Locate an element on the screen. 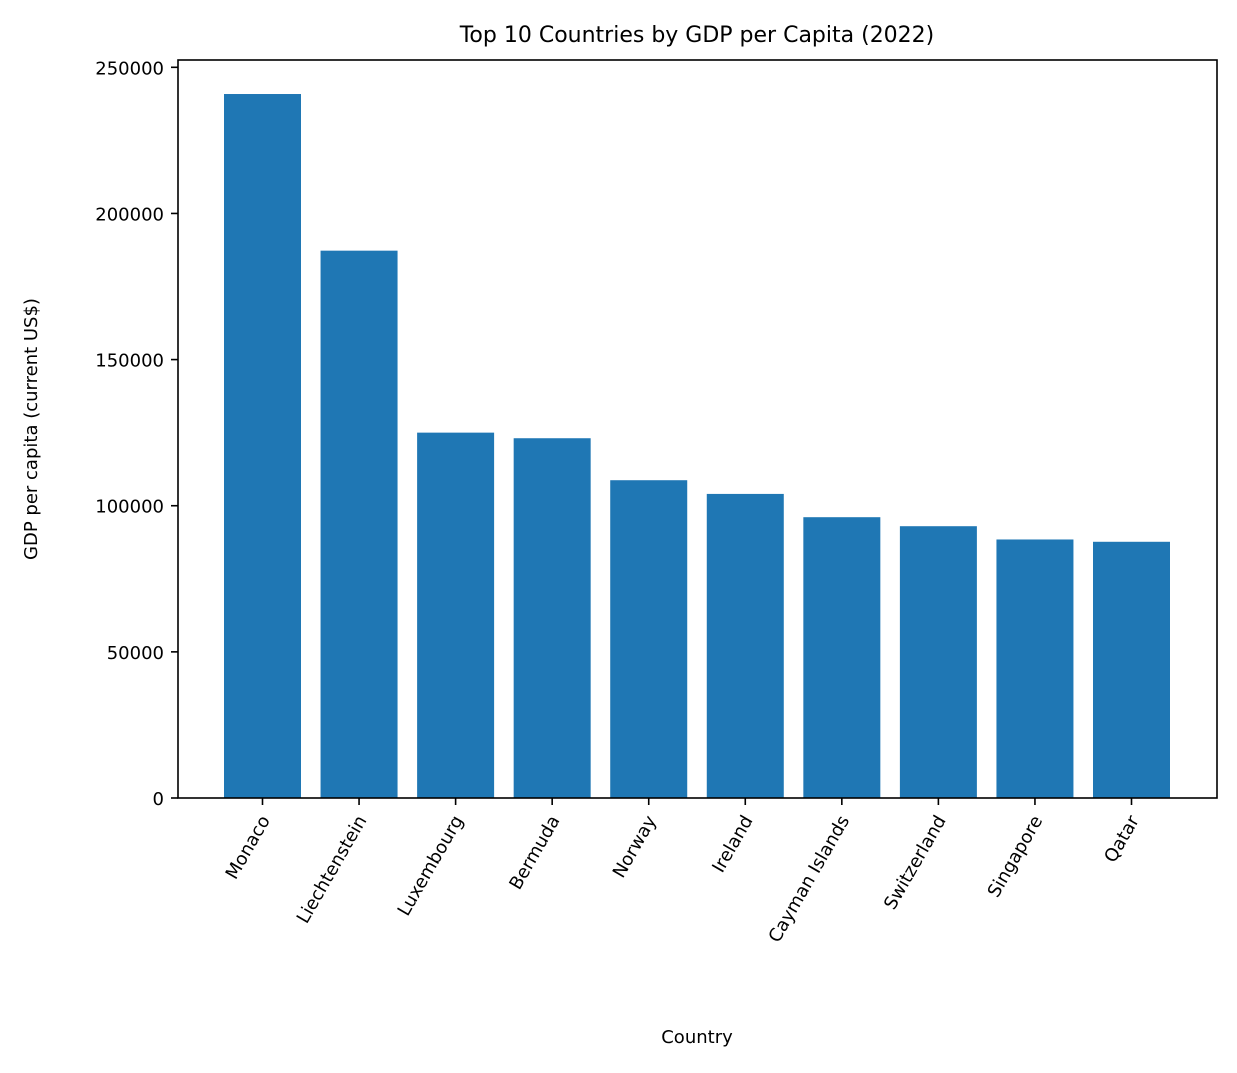 The width and height of the screenshot is (1237, 1073). y-axis-label: GDP per capita (current US$) is located at coordinates (31, 429).